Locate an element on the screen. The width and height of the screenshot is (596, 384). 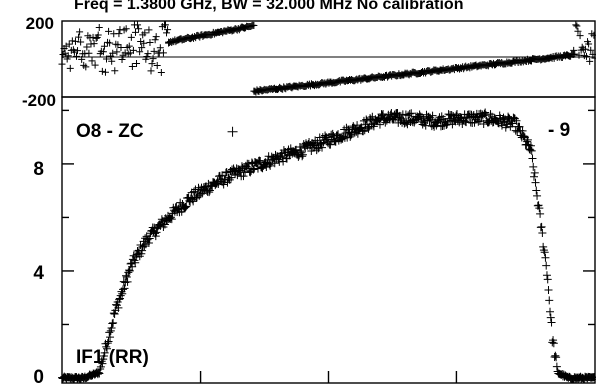
amp-tick-label-0: 0 is located at coordinates (38, 375).